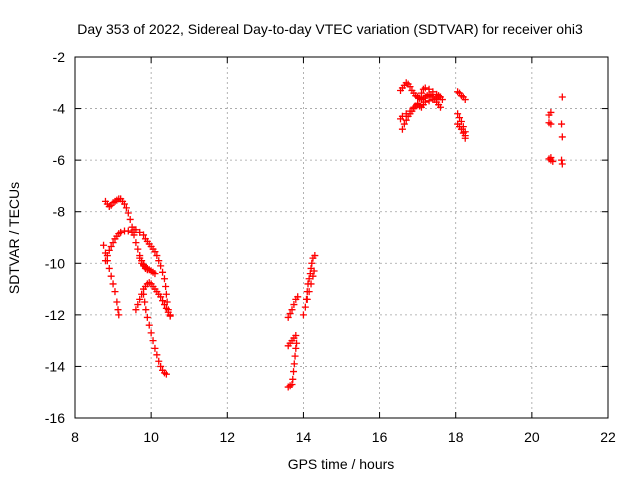  I want to click on y-tick-label: -4, so click(59, 109).